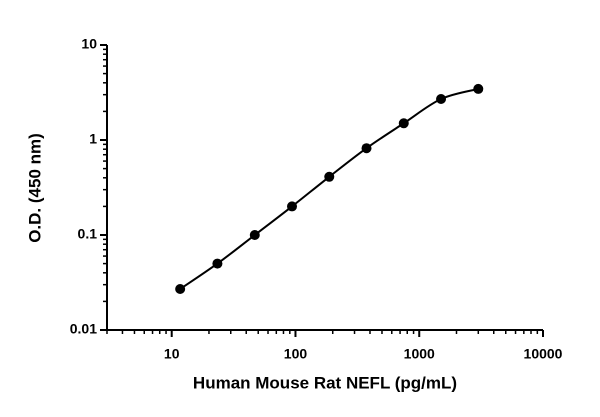  What do you see at coordinates (93, 139) in the screenshot?
I see `y-tick-label: 1` at bounding box center [93, 139].